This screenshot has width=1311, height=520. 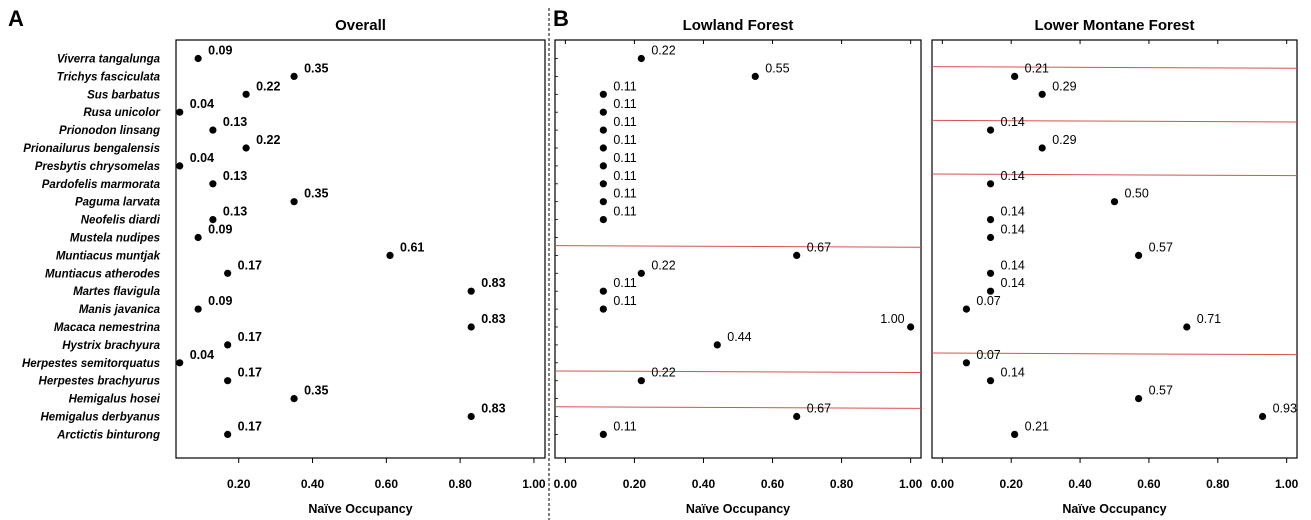 What do you see at coordinates (892, 319) in the screenshot?
I see `p1-data-label: 1.00` at bounding box center [892, 319].